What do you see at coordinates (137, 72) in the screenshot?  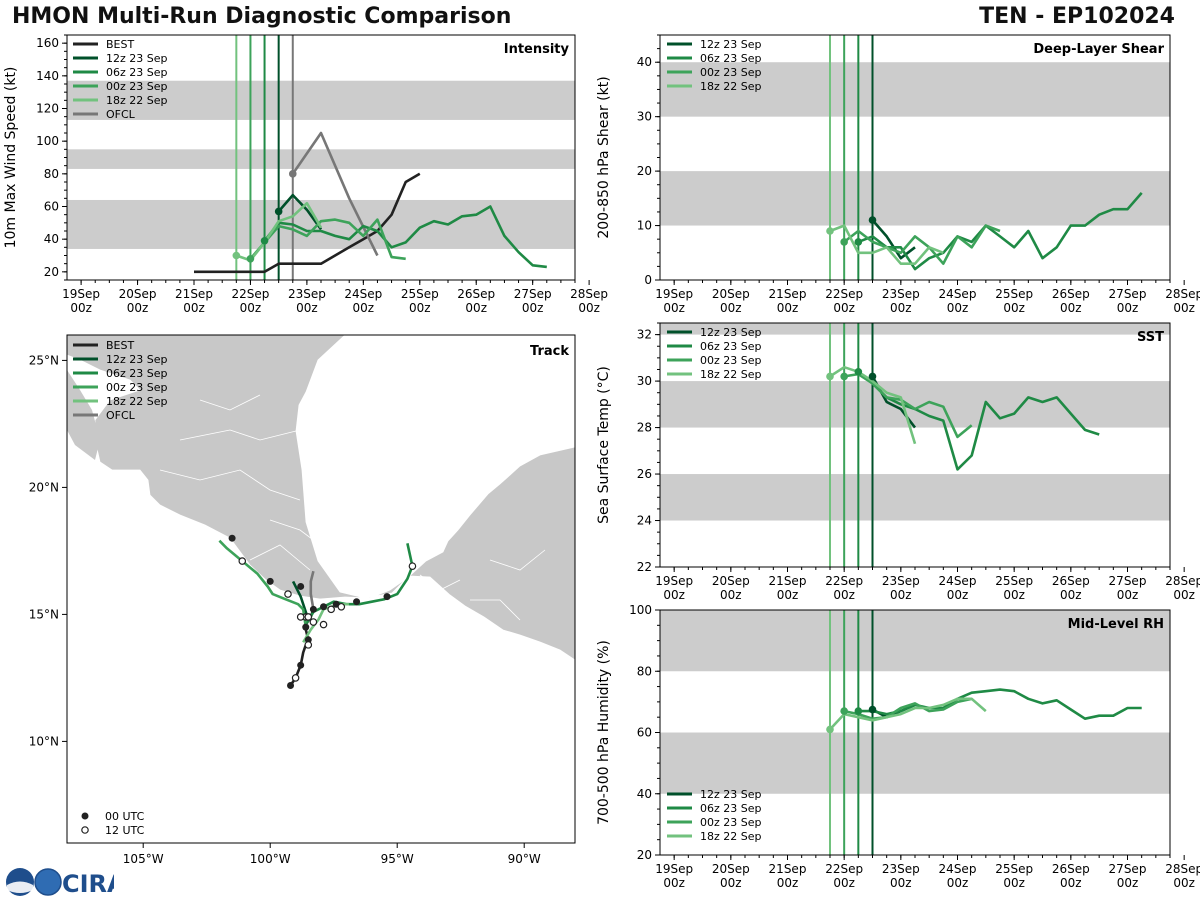 I see `intensity-legend-label: 06z 23 Sep` at bounding box center [137, 72].